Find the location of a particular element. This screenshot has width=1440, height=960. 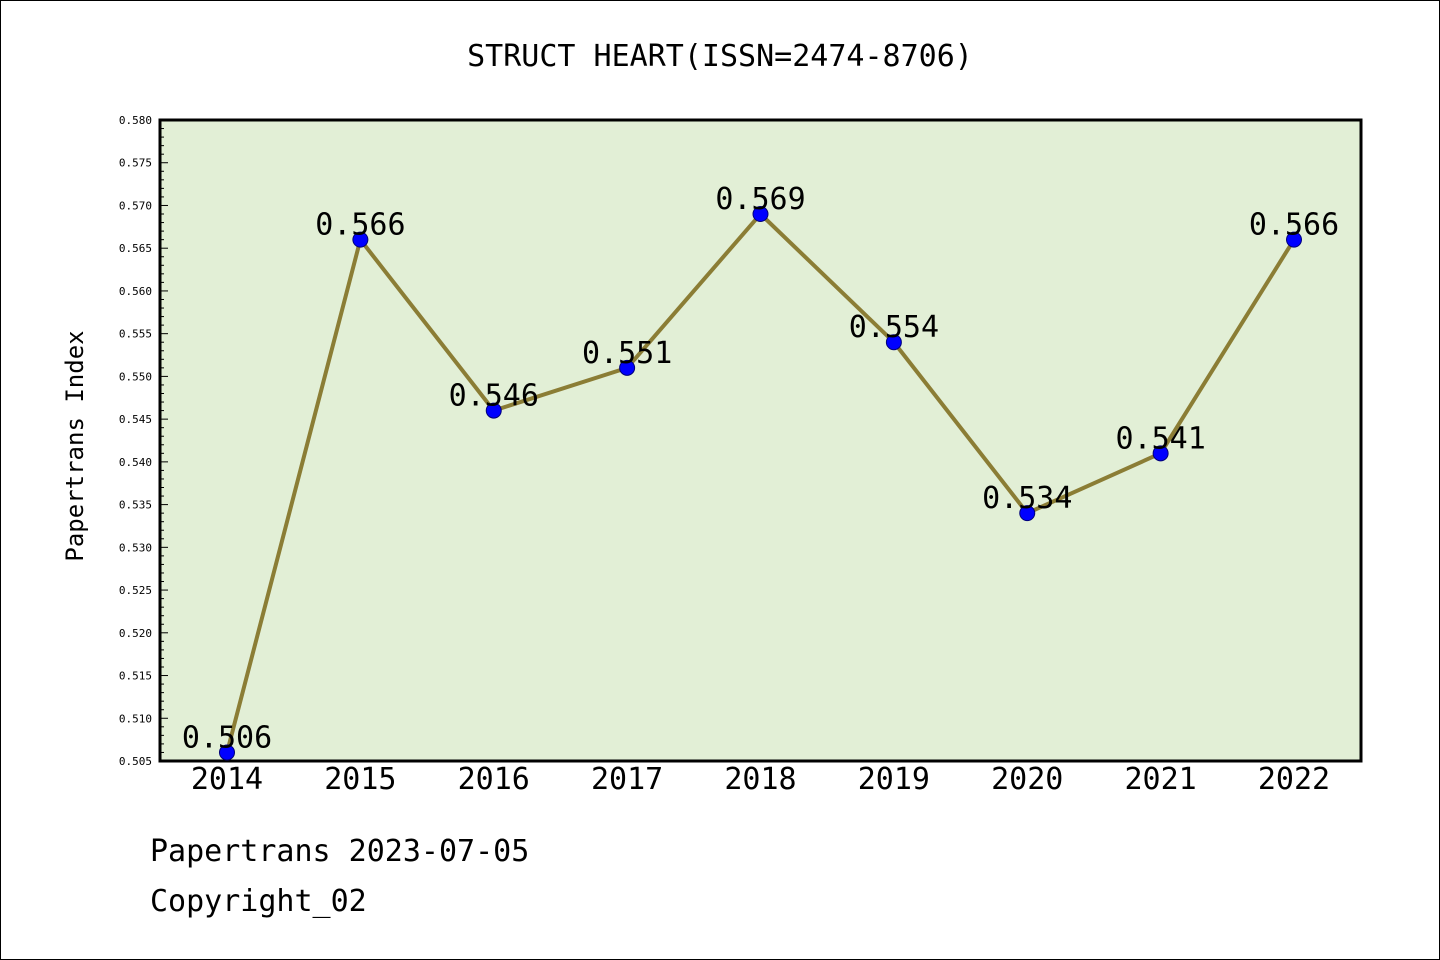

y-tick-label: 0.545 is located at coordinates (135, 419).